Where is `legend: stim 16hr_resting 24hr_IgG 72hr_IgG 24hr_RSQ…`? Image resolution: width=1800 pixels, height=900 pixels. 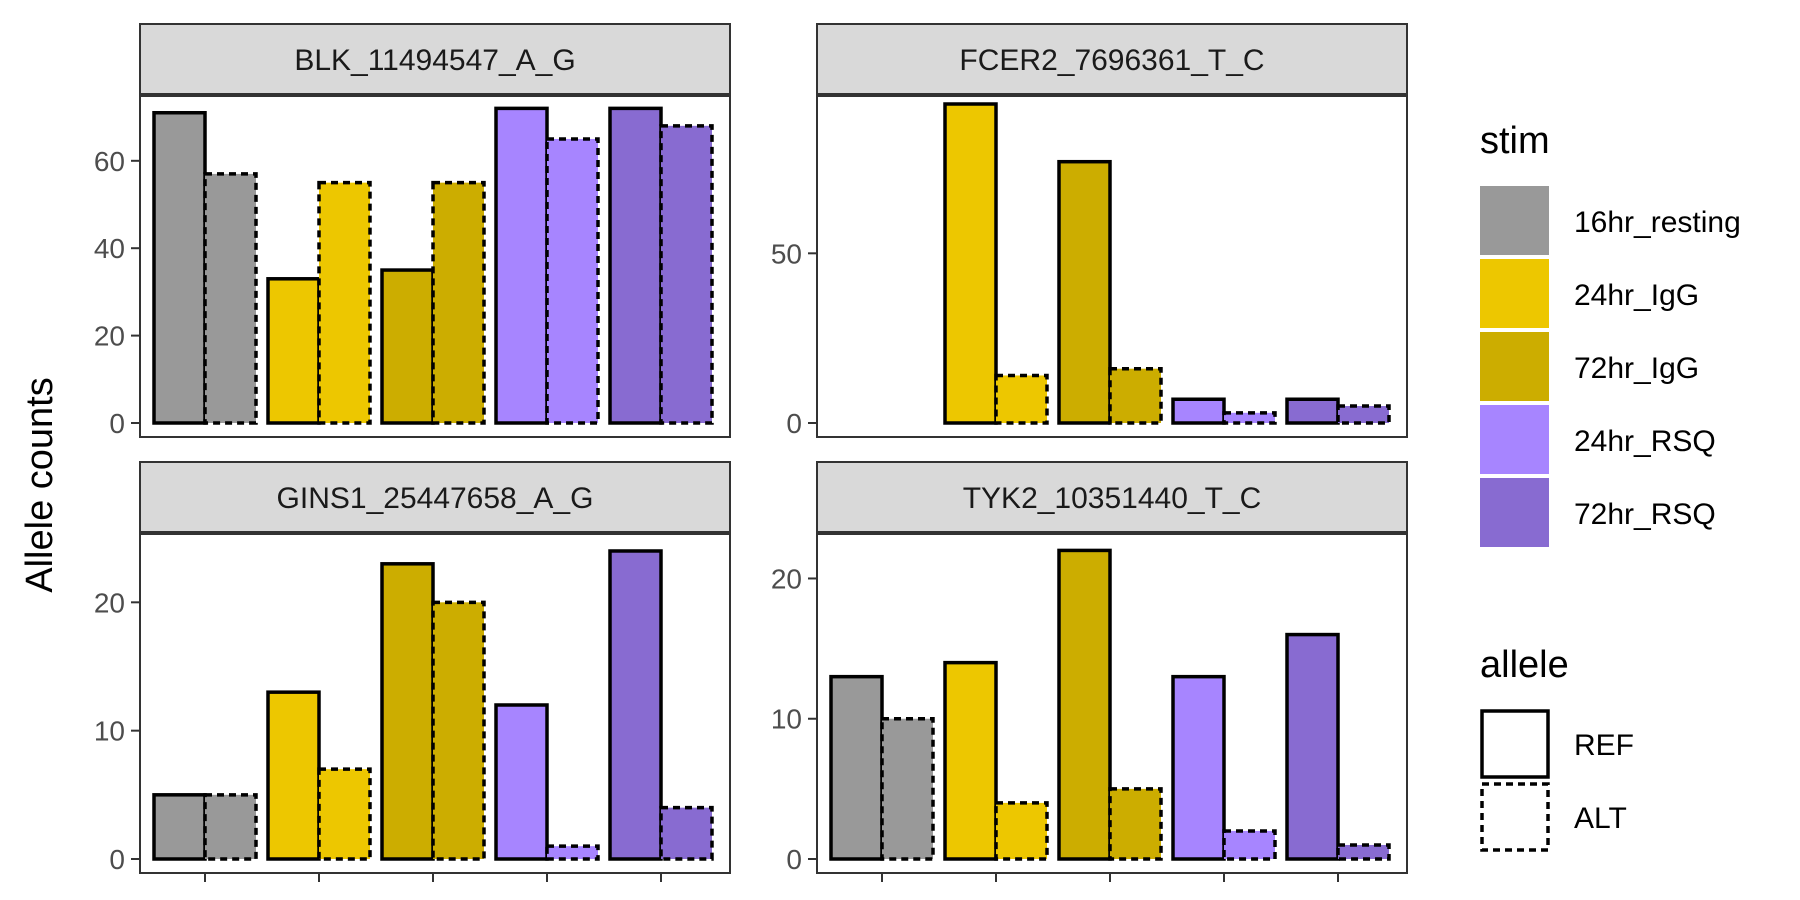
legend: stim 16hr_resting 24hr_IgG 72hr_IgG 24hr_RSQ… is located at coordinates (1610, 486).